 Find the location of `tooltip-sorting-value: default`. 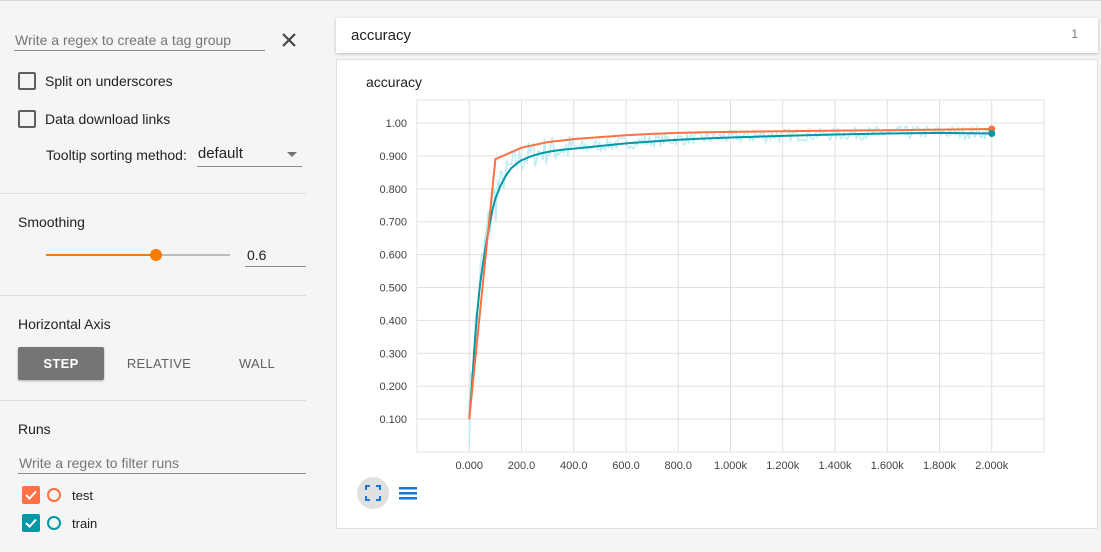

tooltip-sorting-value: default is located at coordinates (220, 153).